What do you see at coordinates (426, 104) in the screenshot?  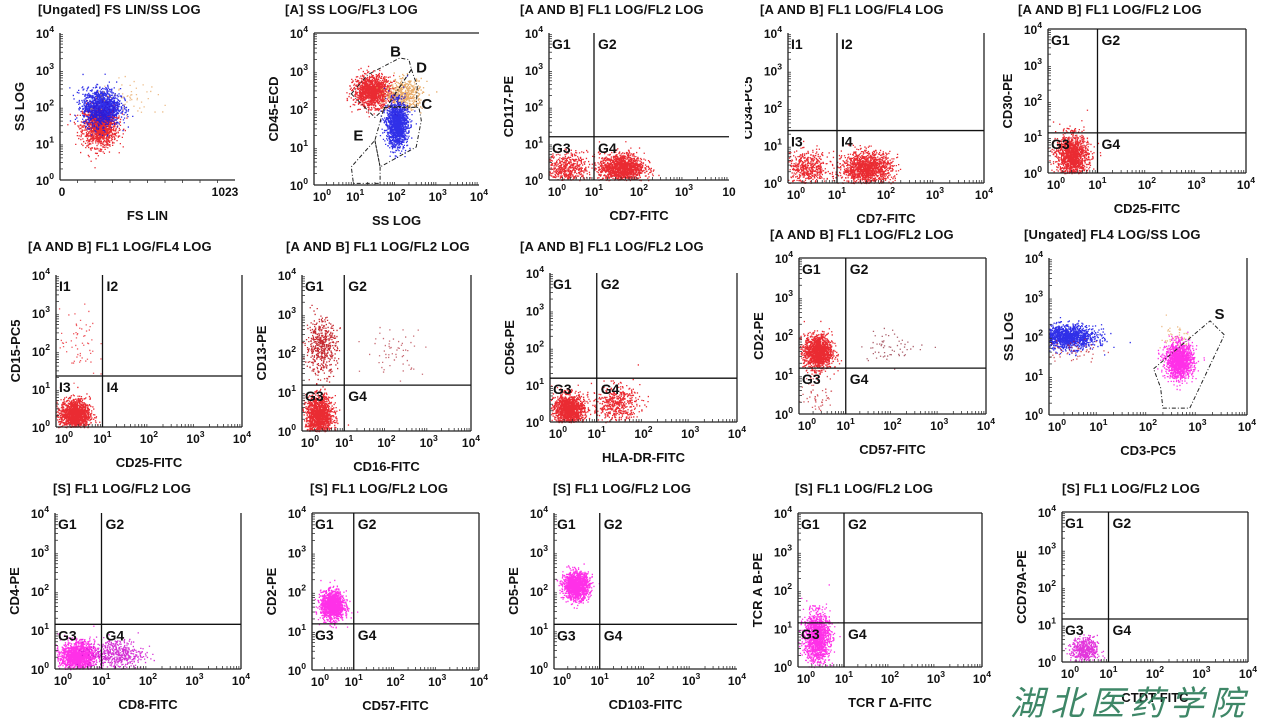 I see `region-label: C` at bounding box center [426, 104].